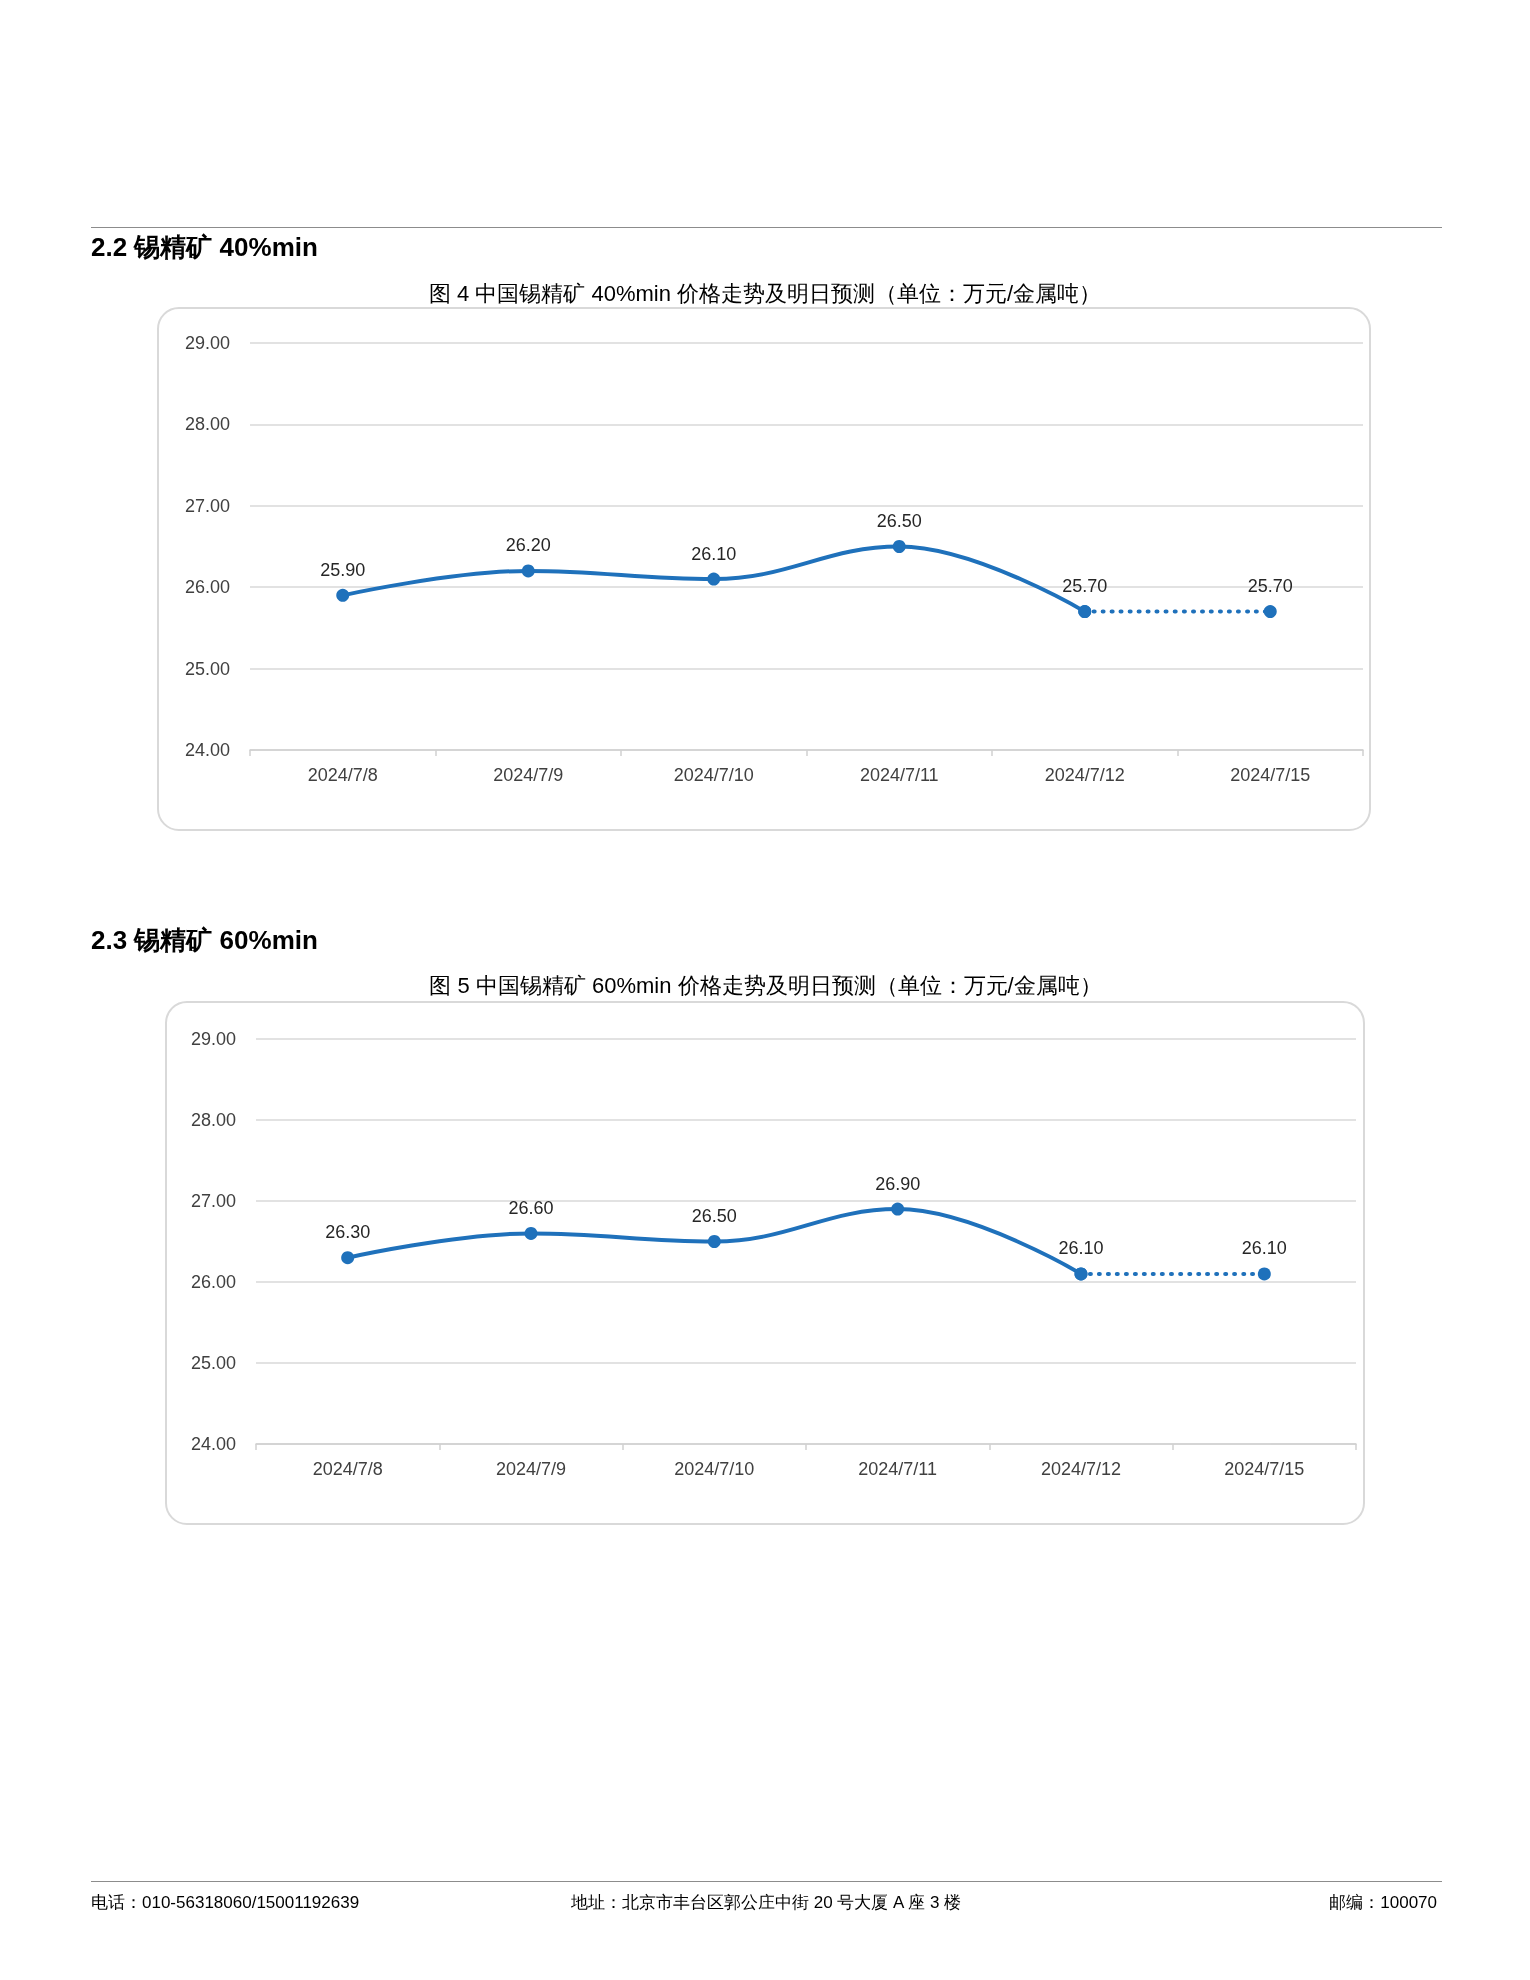 The width and height of the screenshot is (1530, 1980). I want to click on data-label: 26.30, so click(348, 1232).